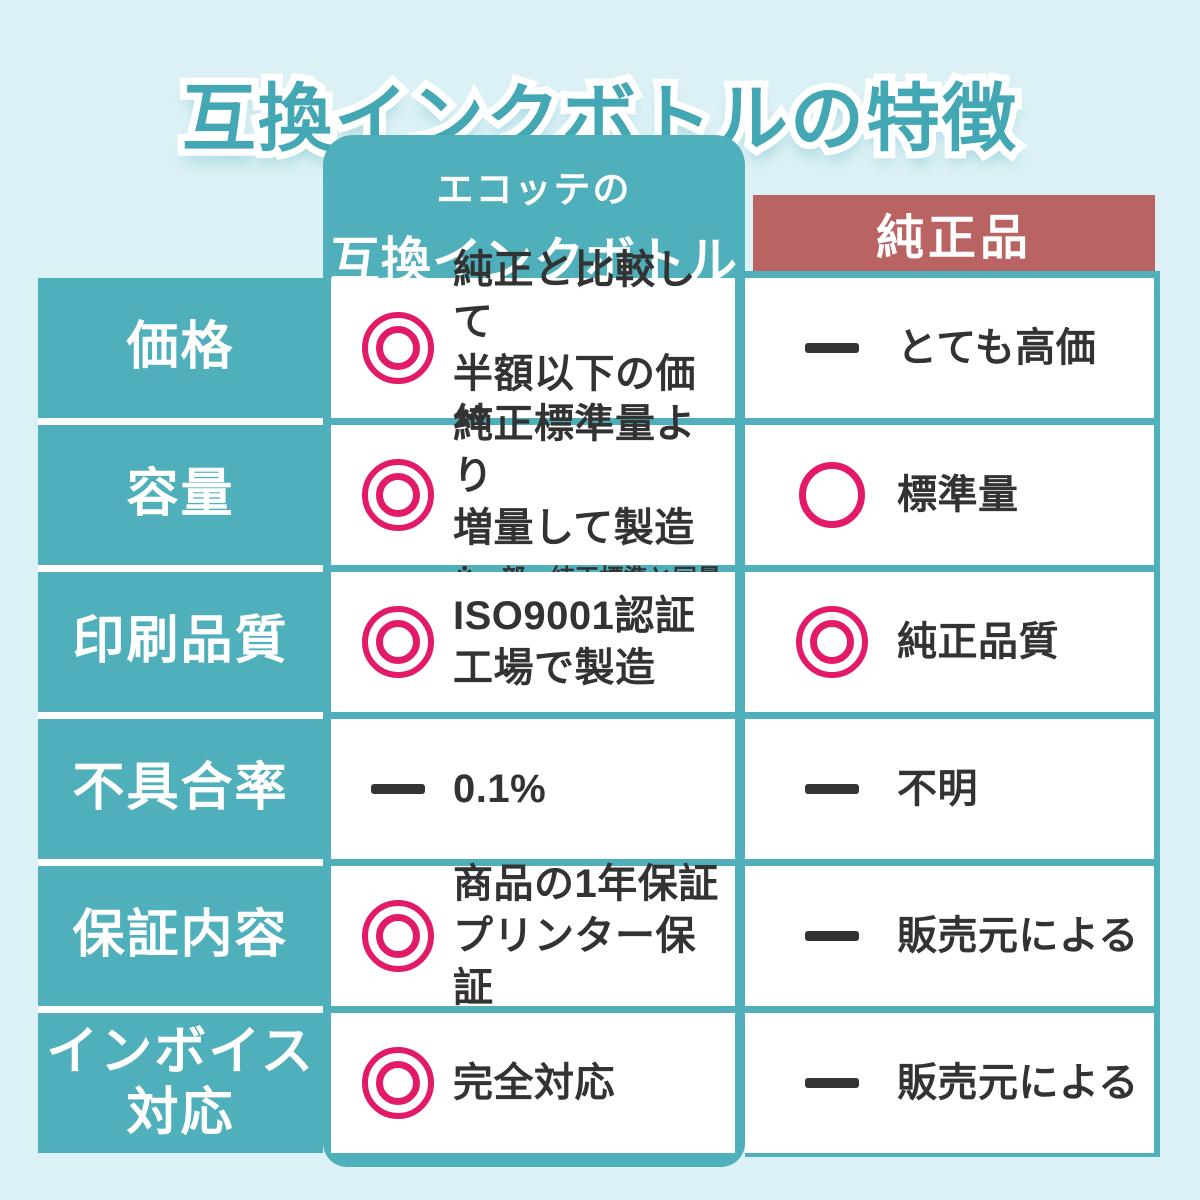 This screenshot has width=1200, height=1200. Describe the element at coordinates (180, 642) in the screenshot. I see `row-label: 印刷品質` at that location.